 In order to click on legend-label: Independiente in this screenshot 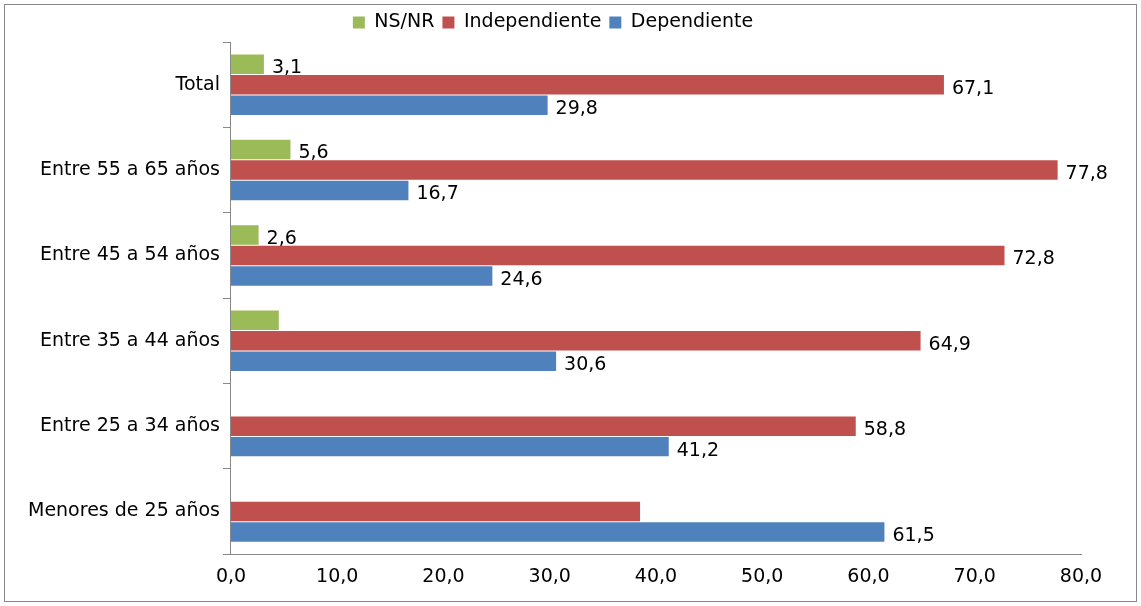, I will do `click(532, 20)`.